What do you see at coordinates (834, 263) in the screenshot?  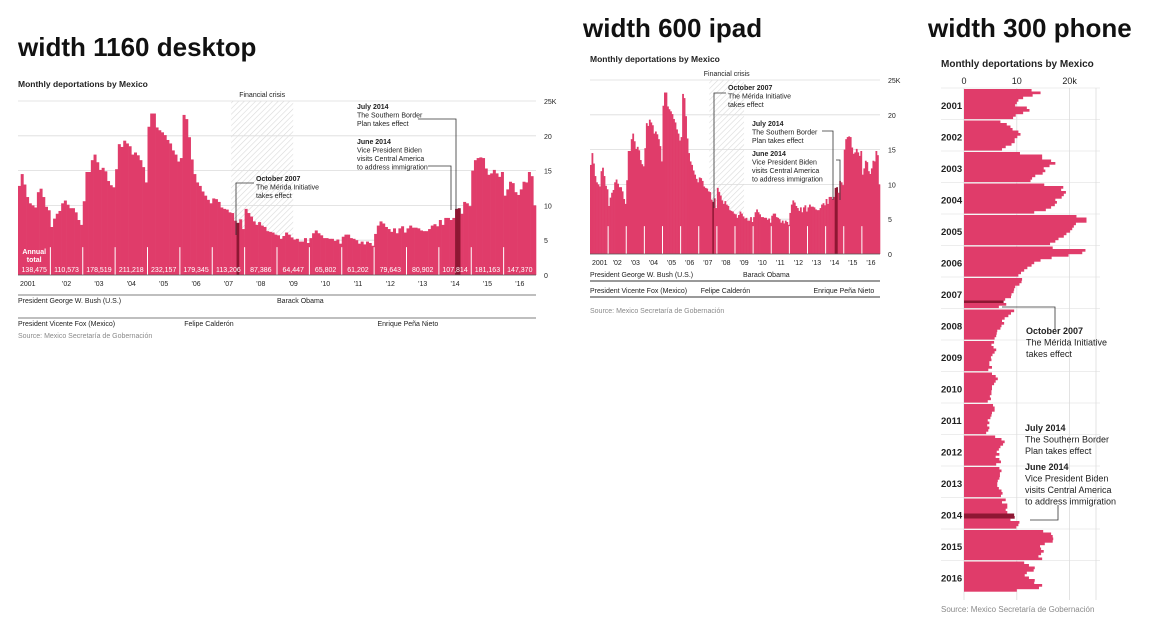 I see `ipad-year-label: '14` at bounding box center [834, 263].